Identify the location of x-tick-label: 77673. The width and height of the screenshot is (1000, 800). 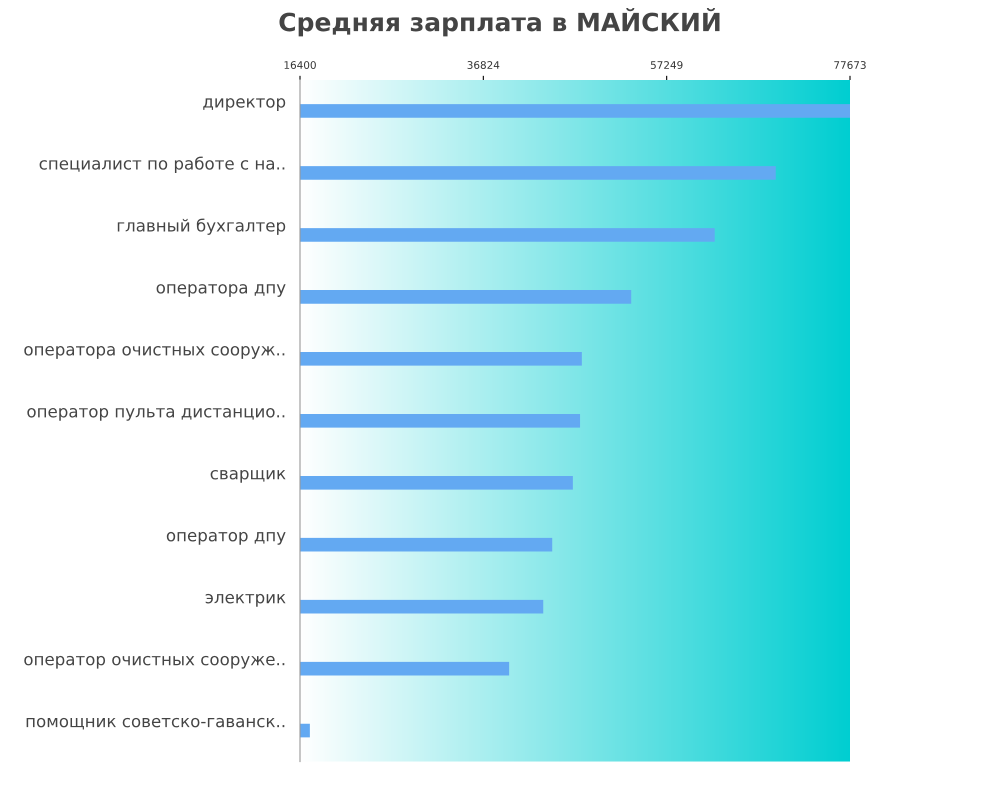
(850, 65).